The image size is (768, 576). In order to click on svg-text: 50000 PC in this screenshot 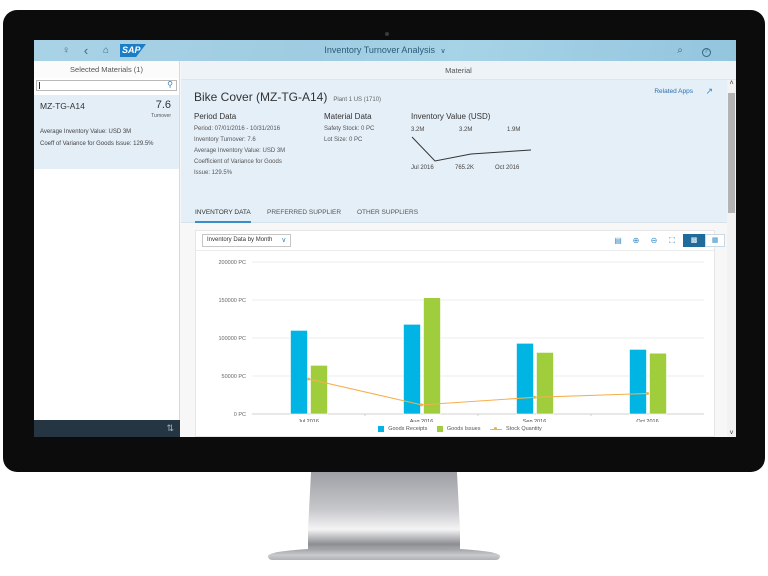, I will do `click(234, 377)`.